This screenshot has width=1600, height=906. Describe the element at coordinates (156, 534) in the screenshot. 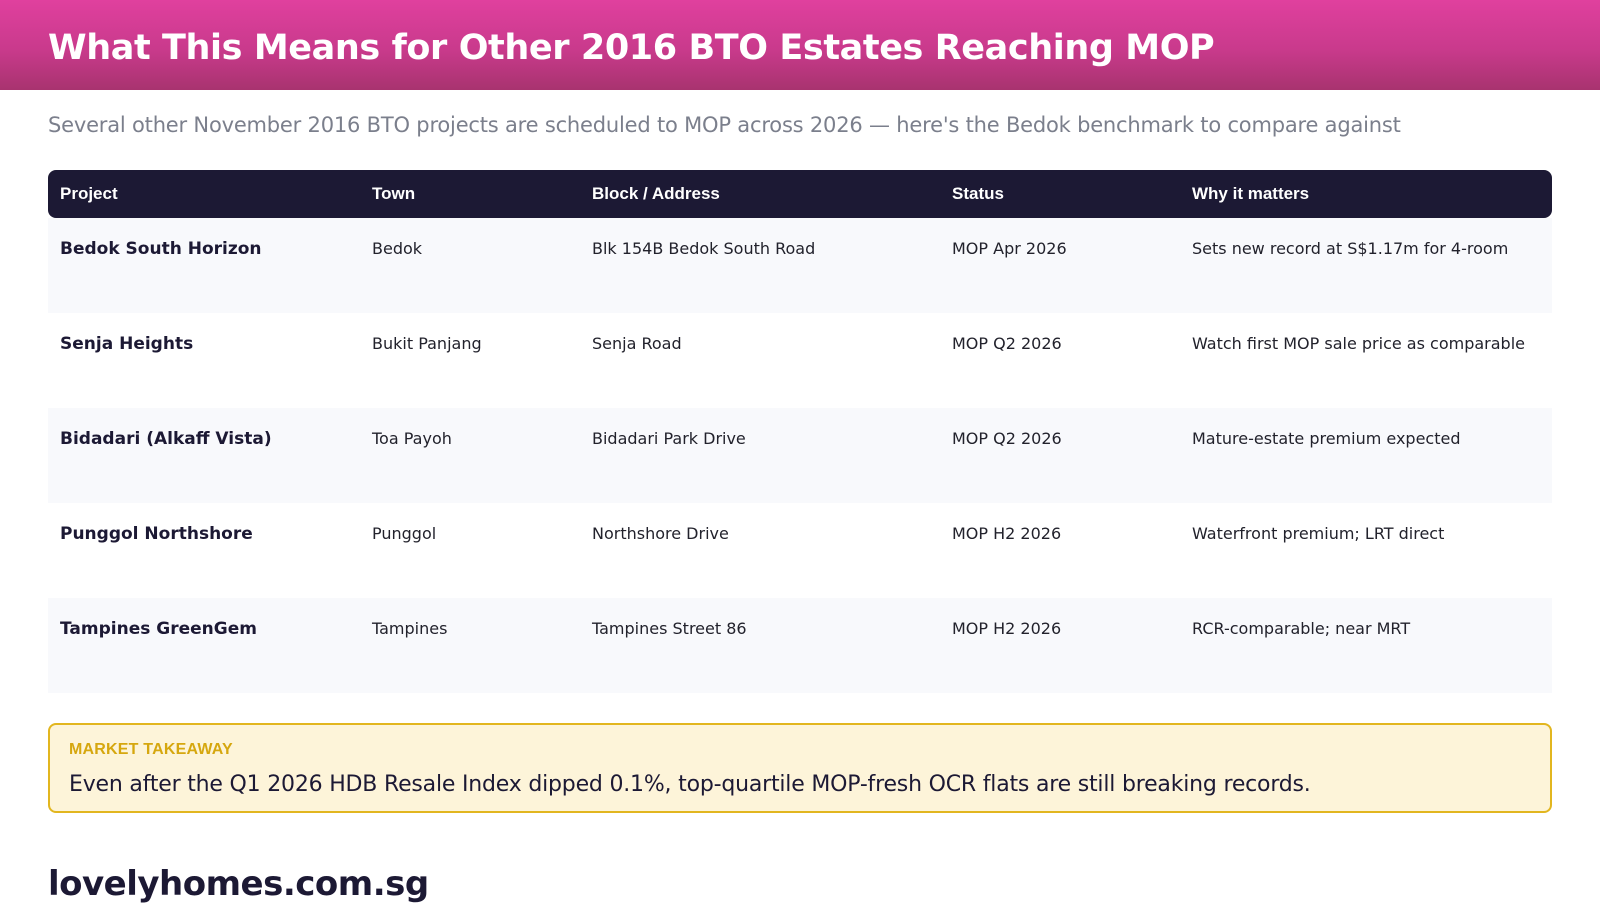

I see `cell-project: Punggol Northshore` at that location.